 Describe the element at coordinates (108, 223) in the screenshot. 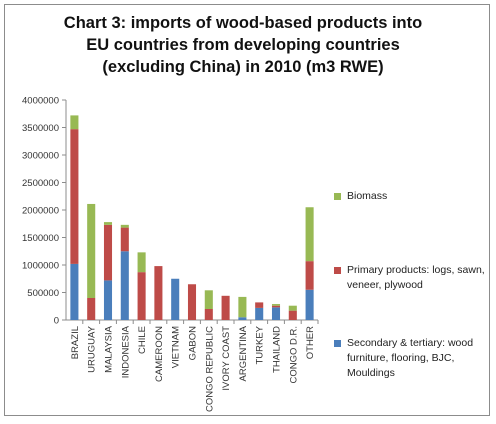

I see `bar-segment-malaysia-s2` at that location.